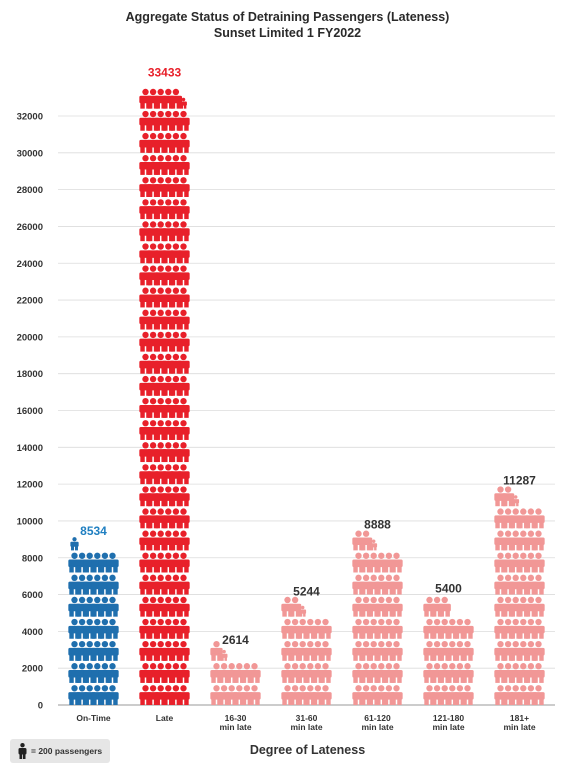  What do you see at coordinates (235, 640) in the screenshot?
I see `data-label: 2614` at bounding box center [235, 640].